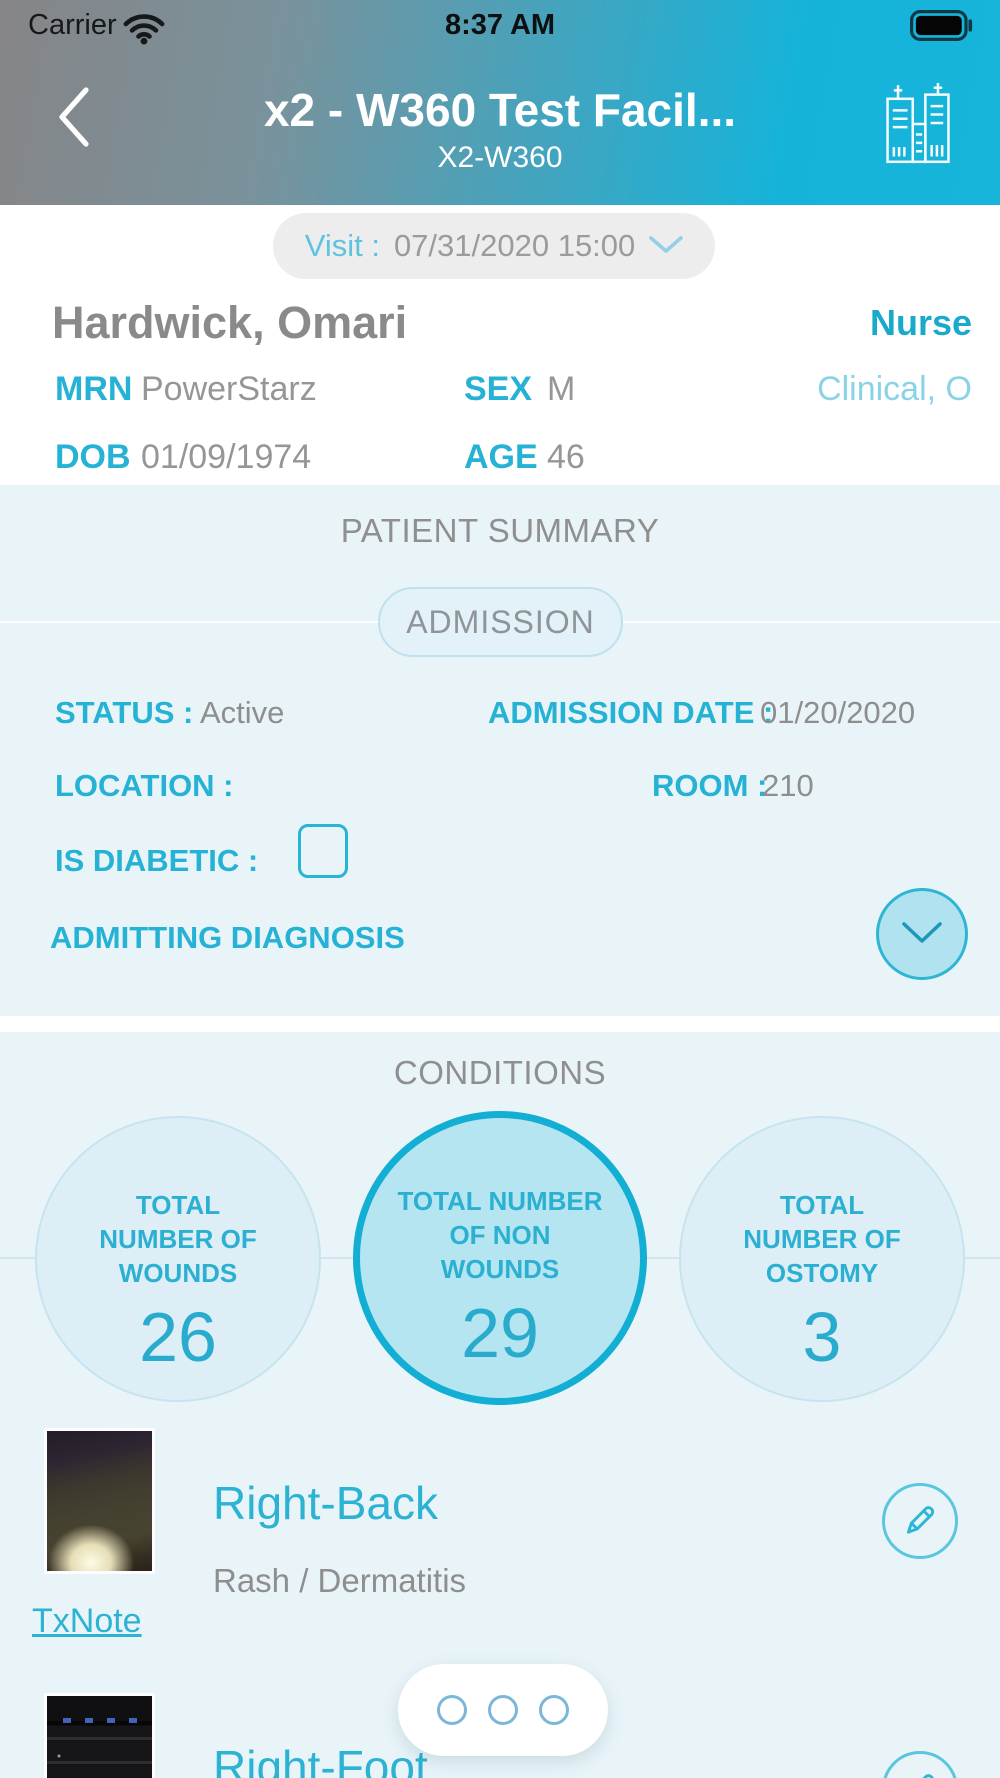 The height and width of the screenshot is (1778, 1000). What do you see at coordinates (320, 1759) in the screenshot?
I see `wound-location-title: Right-Foot` at bounding box center [320, 1759].